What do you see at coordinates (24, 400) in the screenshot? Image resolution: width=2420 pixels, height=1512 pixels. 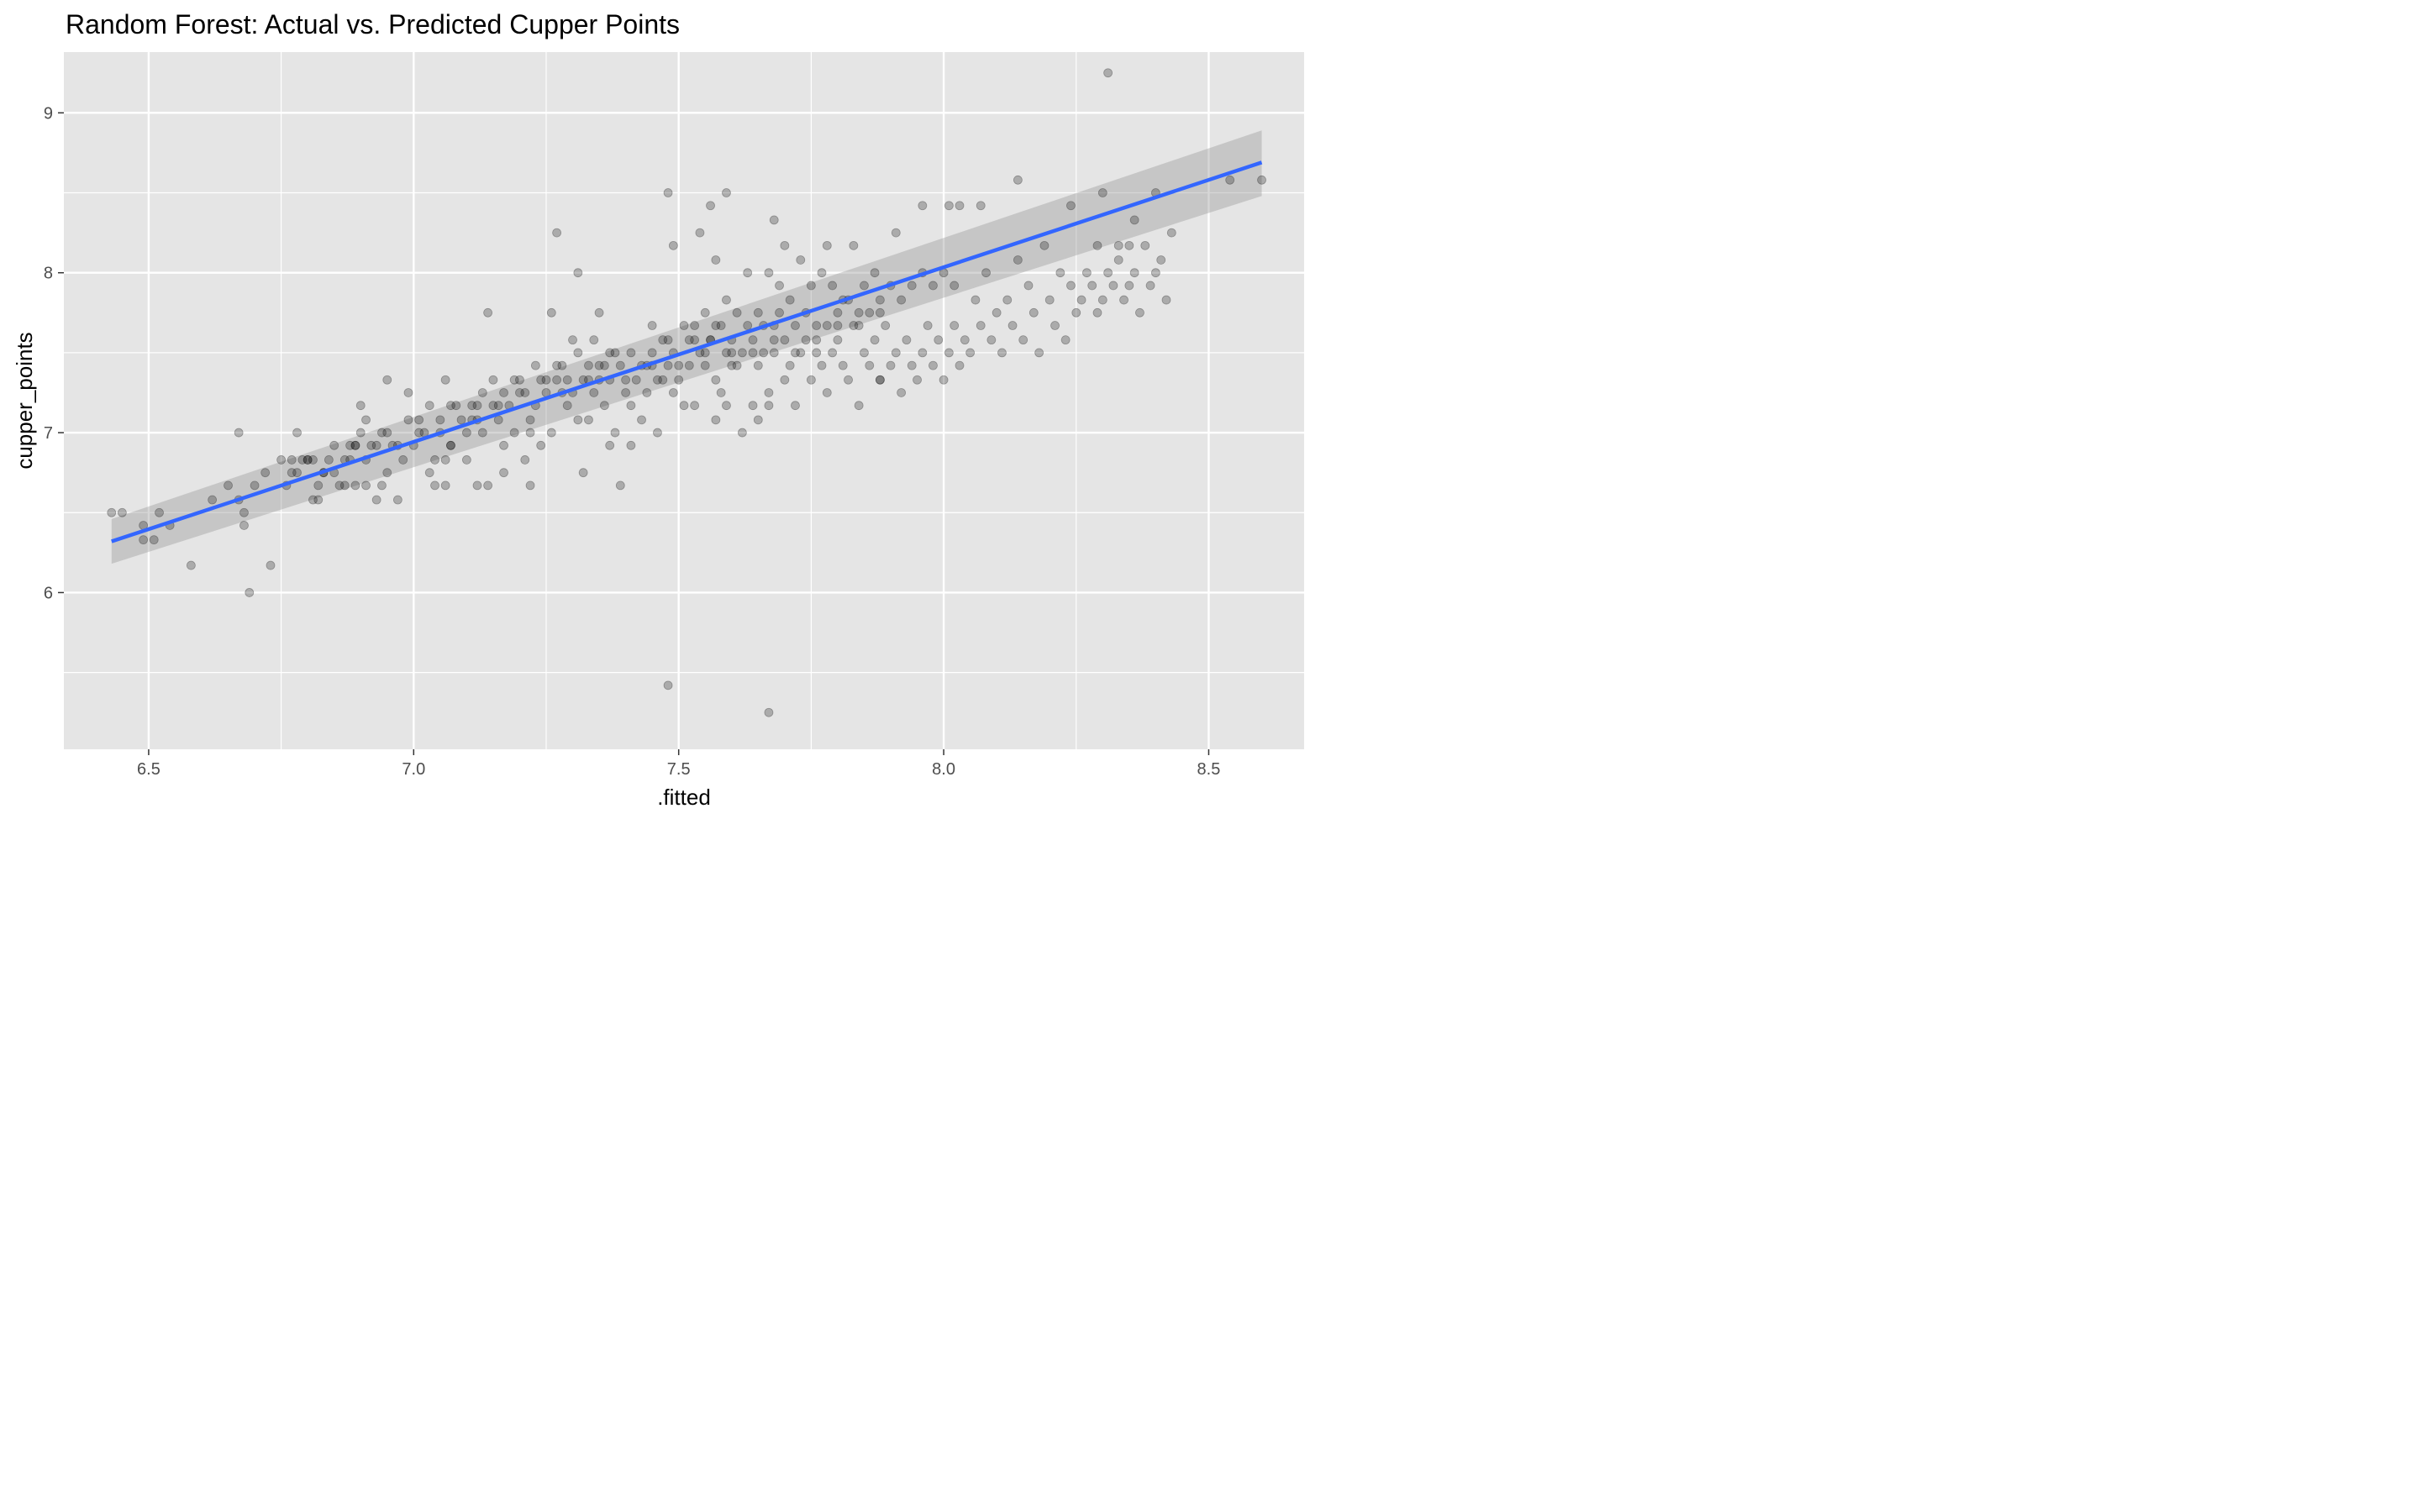 I see `y-axis-title: cupper_points` at bounding box center [24, 400].